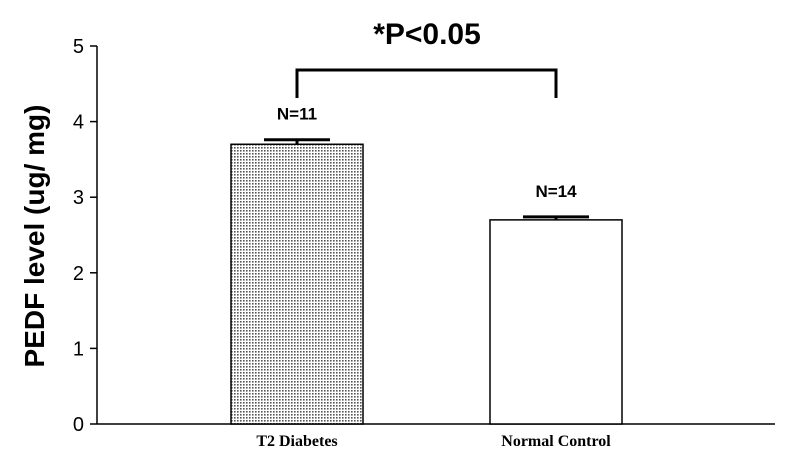  I want to click on error-bars-group, so click(426, 179).